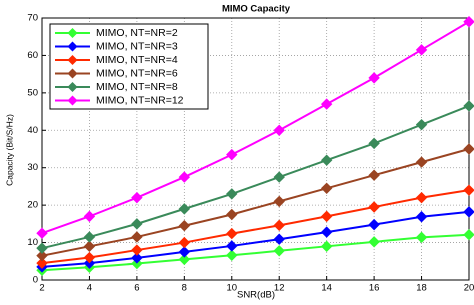 This screenshot has height=305, width=474. Describe the element at coordinates (137, 46) in the screenshot. I see `legend-label: MIMO, NT=NR=3` at that location.